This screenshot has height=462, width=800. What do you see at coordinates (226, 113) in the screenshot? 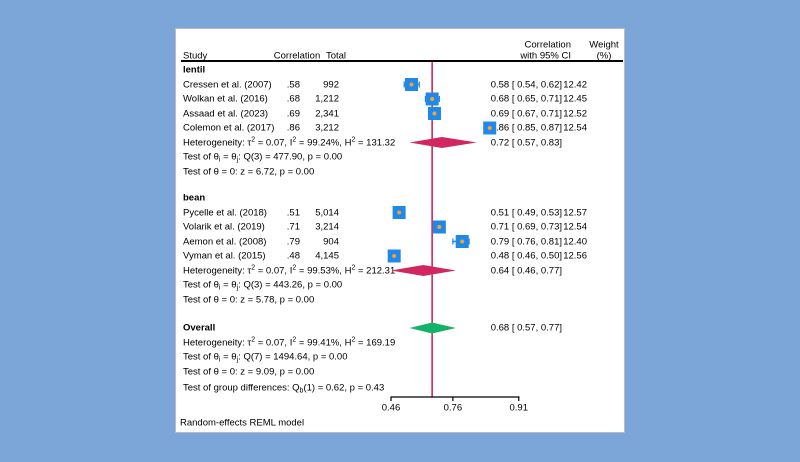
I see `study-label: Assaad et al. (2023)` at bounding box center [226, 113].